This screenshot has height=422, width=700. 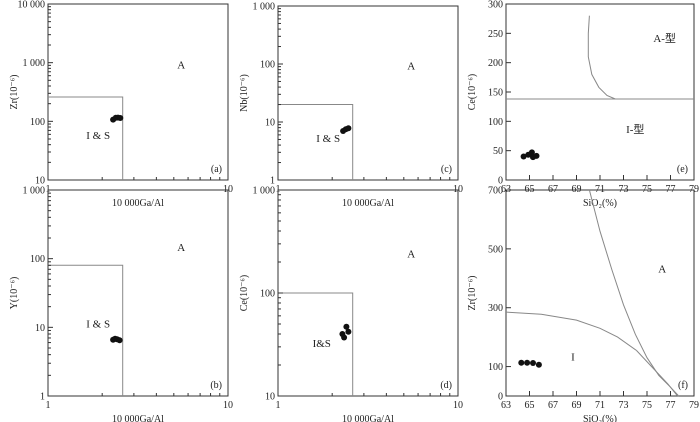 What do you see at coordinates (498, 151) in the screenshot?
I see `y-tick-label: 50` at bounding box center [498, 151].